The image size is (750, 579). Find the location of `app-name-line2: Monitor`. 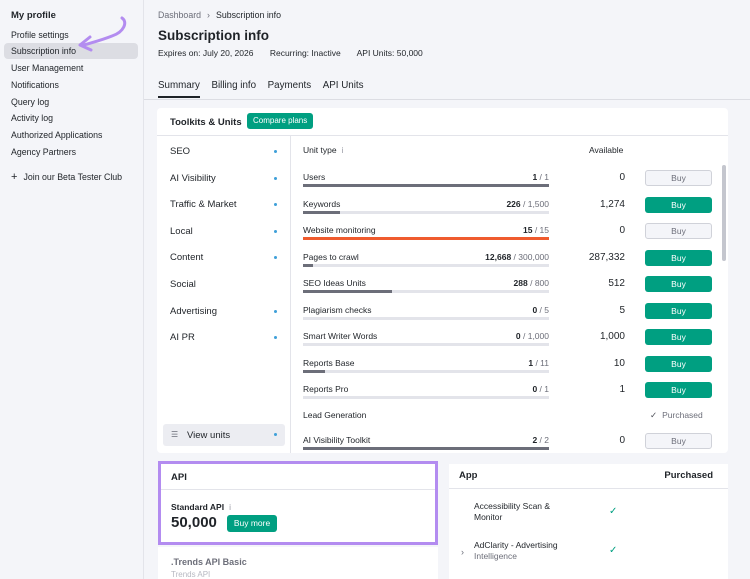

app-name-line2: Monitor is located at coordinates (488, 517).